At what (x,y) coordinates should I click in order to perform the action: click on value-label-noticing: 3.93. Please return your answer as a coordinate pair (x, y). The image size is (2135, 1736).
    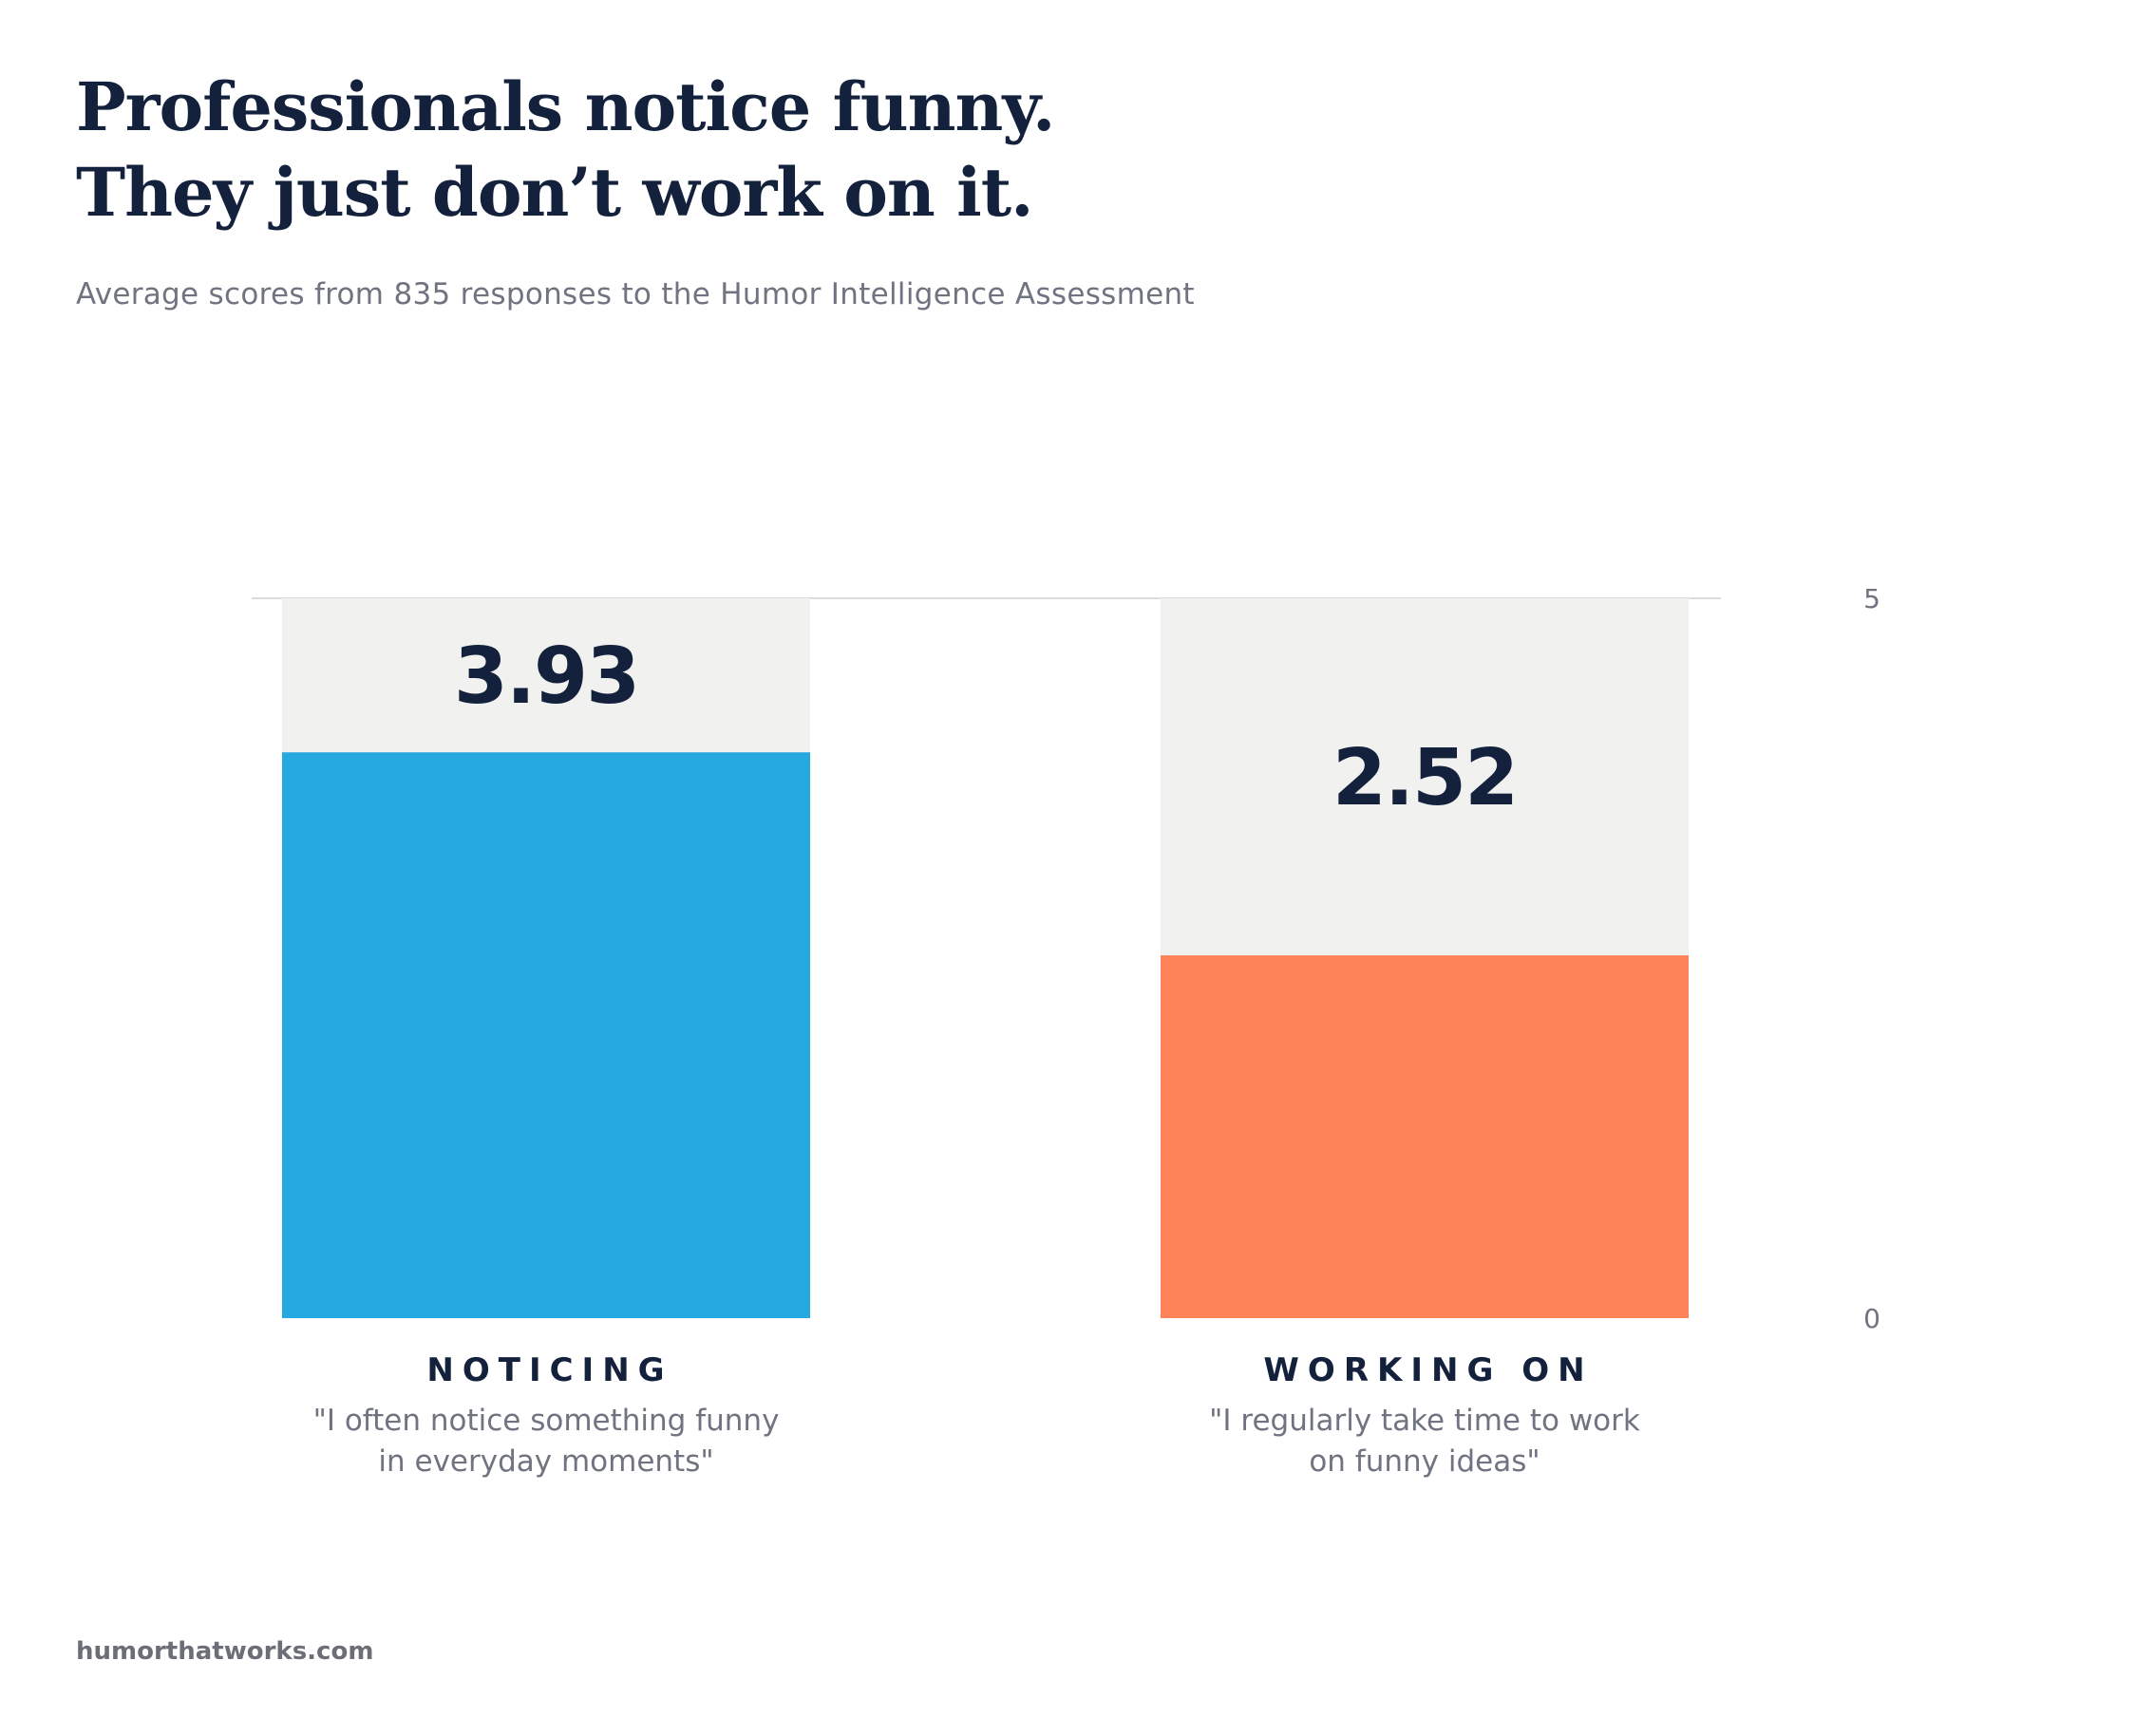
    Looking at the image, I should click on (546, 677).